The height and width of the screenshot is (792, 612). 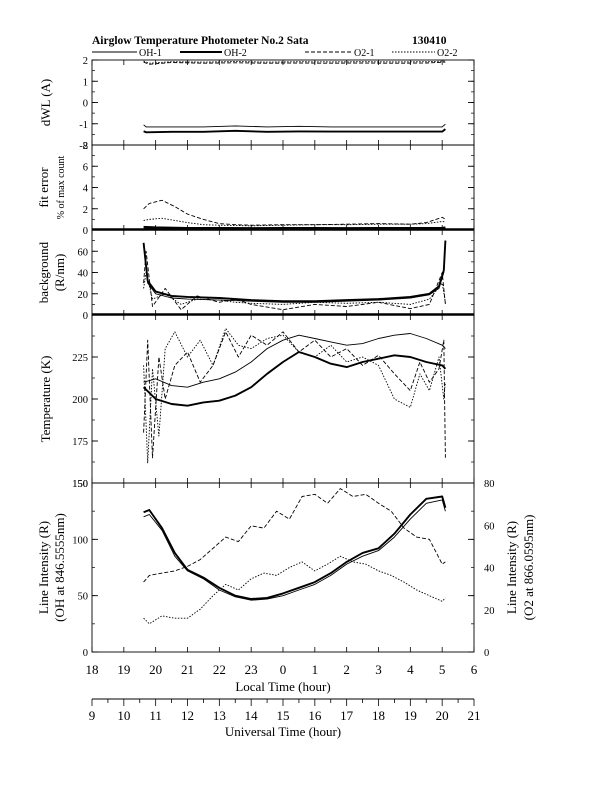 I want to click on series-dwl-oh1, so click(x=294, y=125).